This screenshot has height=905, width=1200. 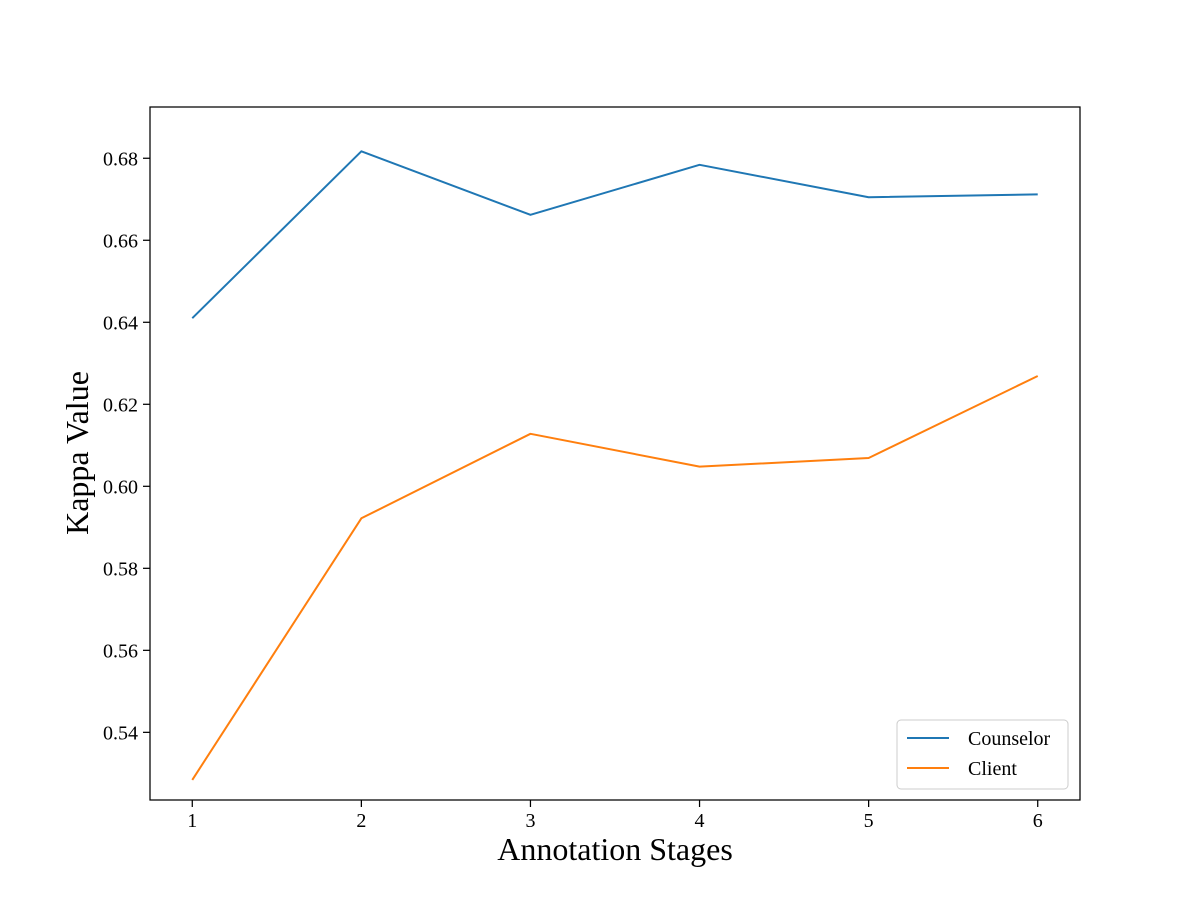 What do you see at coordinates (869, 821) in the screenshot?
I see `x-tick-label: 5` at bounding box center [869, 821].